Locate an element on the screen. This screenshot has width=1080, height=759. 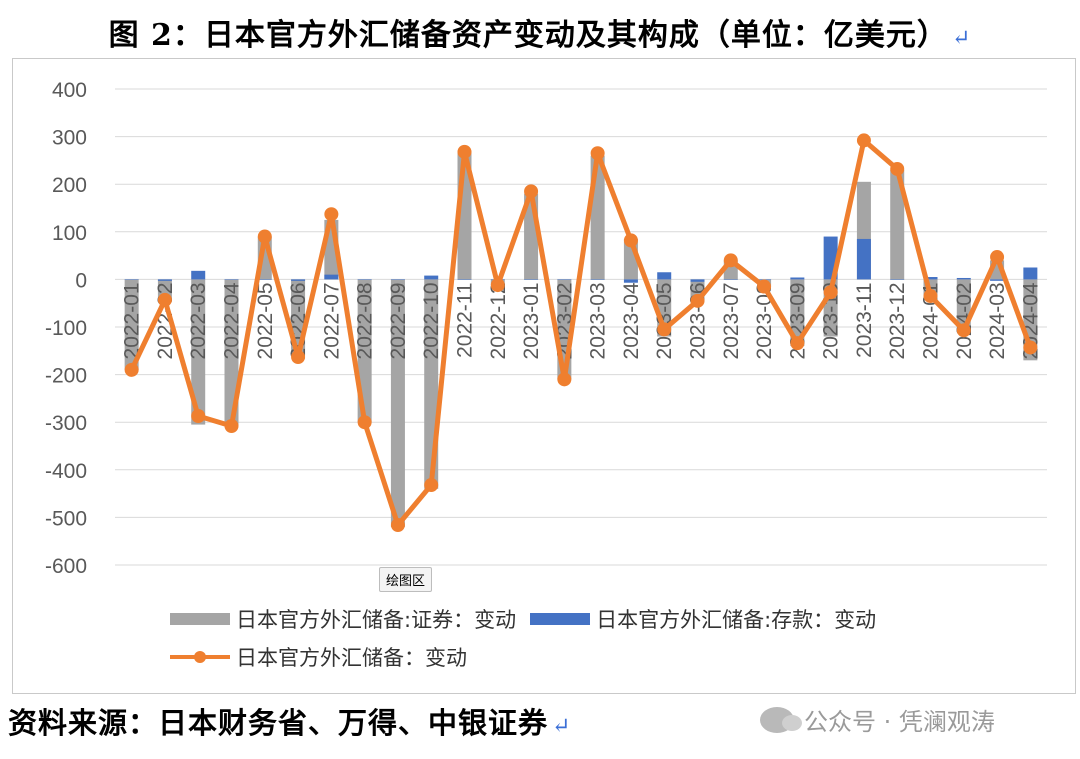
y-tick-label: -600 is located at coordinates (66, 566).